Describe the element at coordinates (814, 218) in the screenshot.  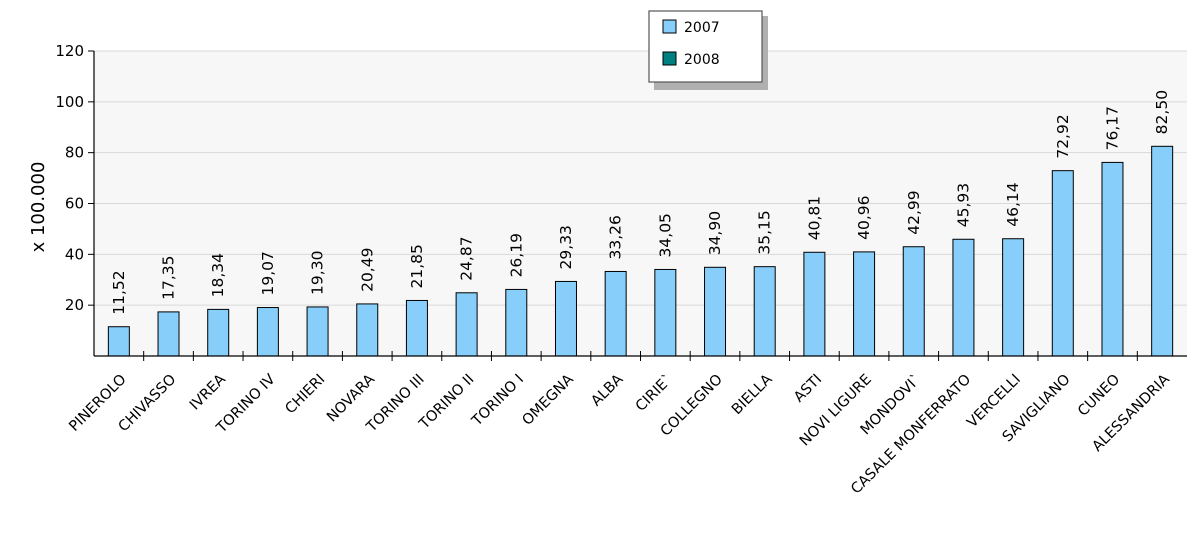
I see `data-label: 40,81` at that location.